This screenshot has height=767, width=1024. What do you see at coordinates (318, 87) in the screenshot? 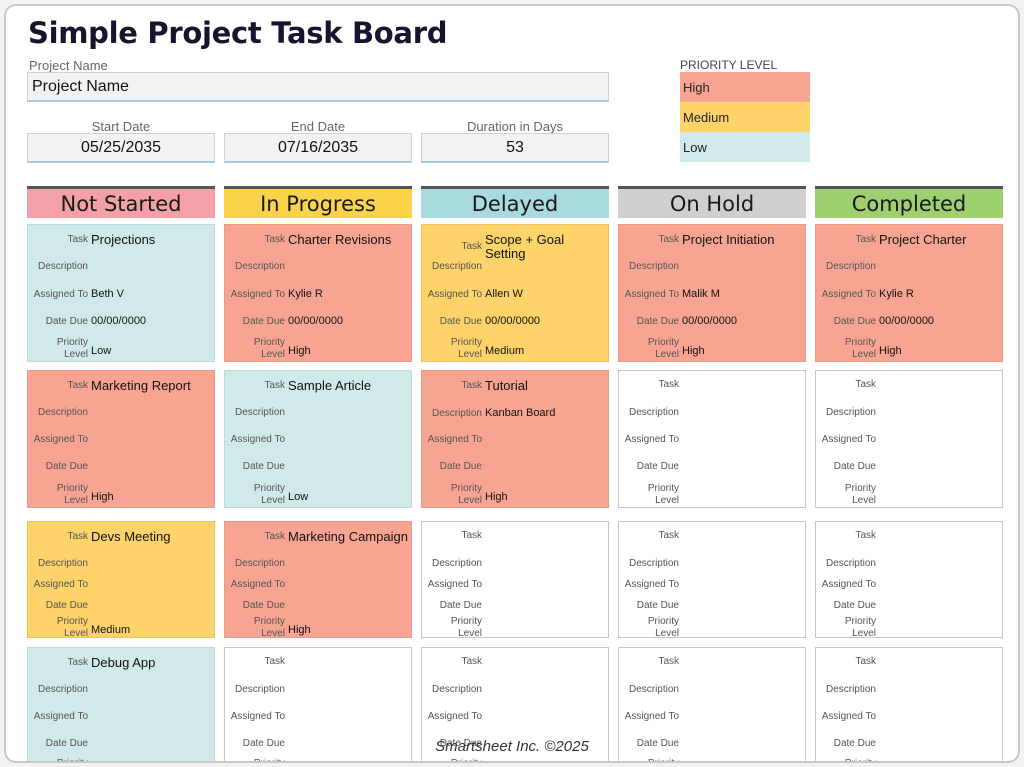
I see `project-name-field: Project Name` at bounding box center [318, 87].